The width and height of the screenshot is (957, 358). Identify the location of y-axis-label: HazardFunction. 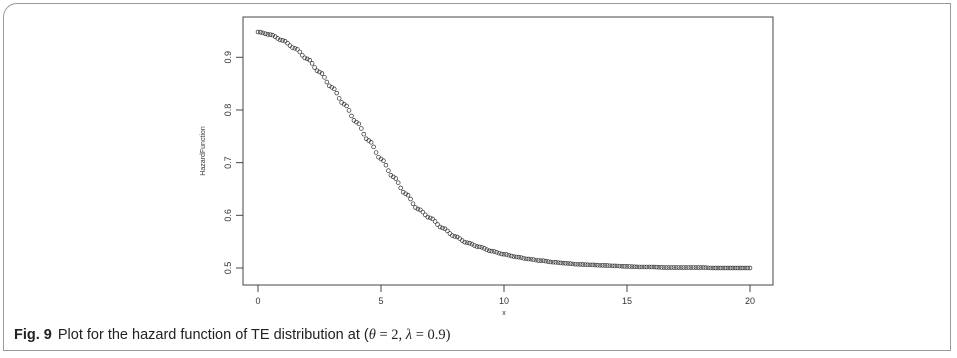
(203, 151).